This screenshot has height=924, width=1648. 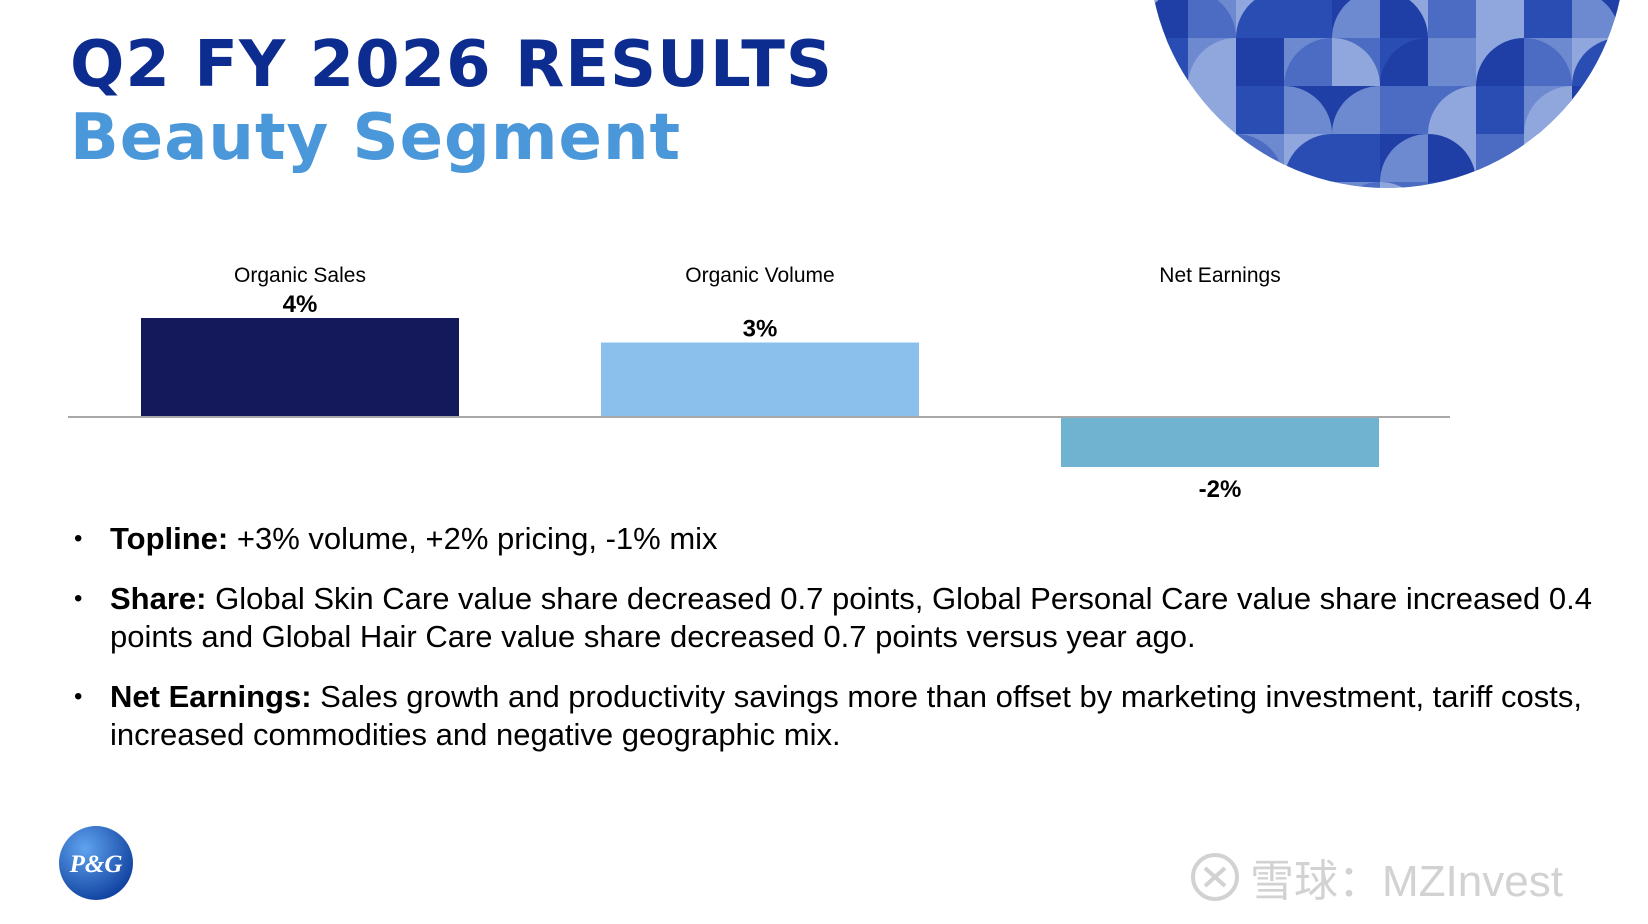 I want to click on decorative-pattern-circle, so click(x=1387, y=94).